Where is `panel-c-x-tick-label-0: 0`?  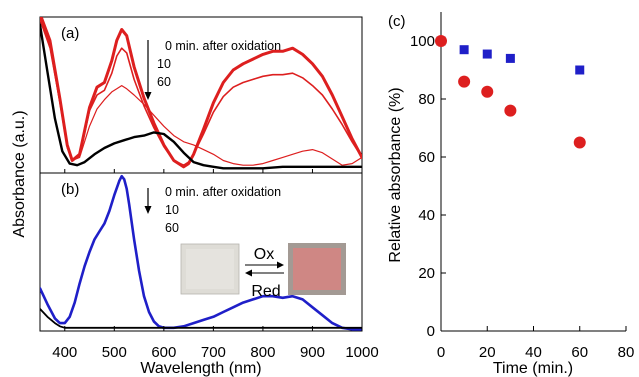 panel-c-x-tick-label-0: 0 is located at coordinates (441, 352).